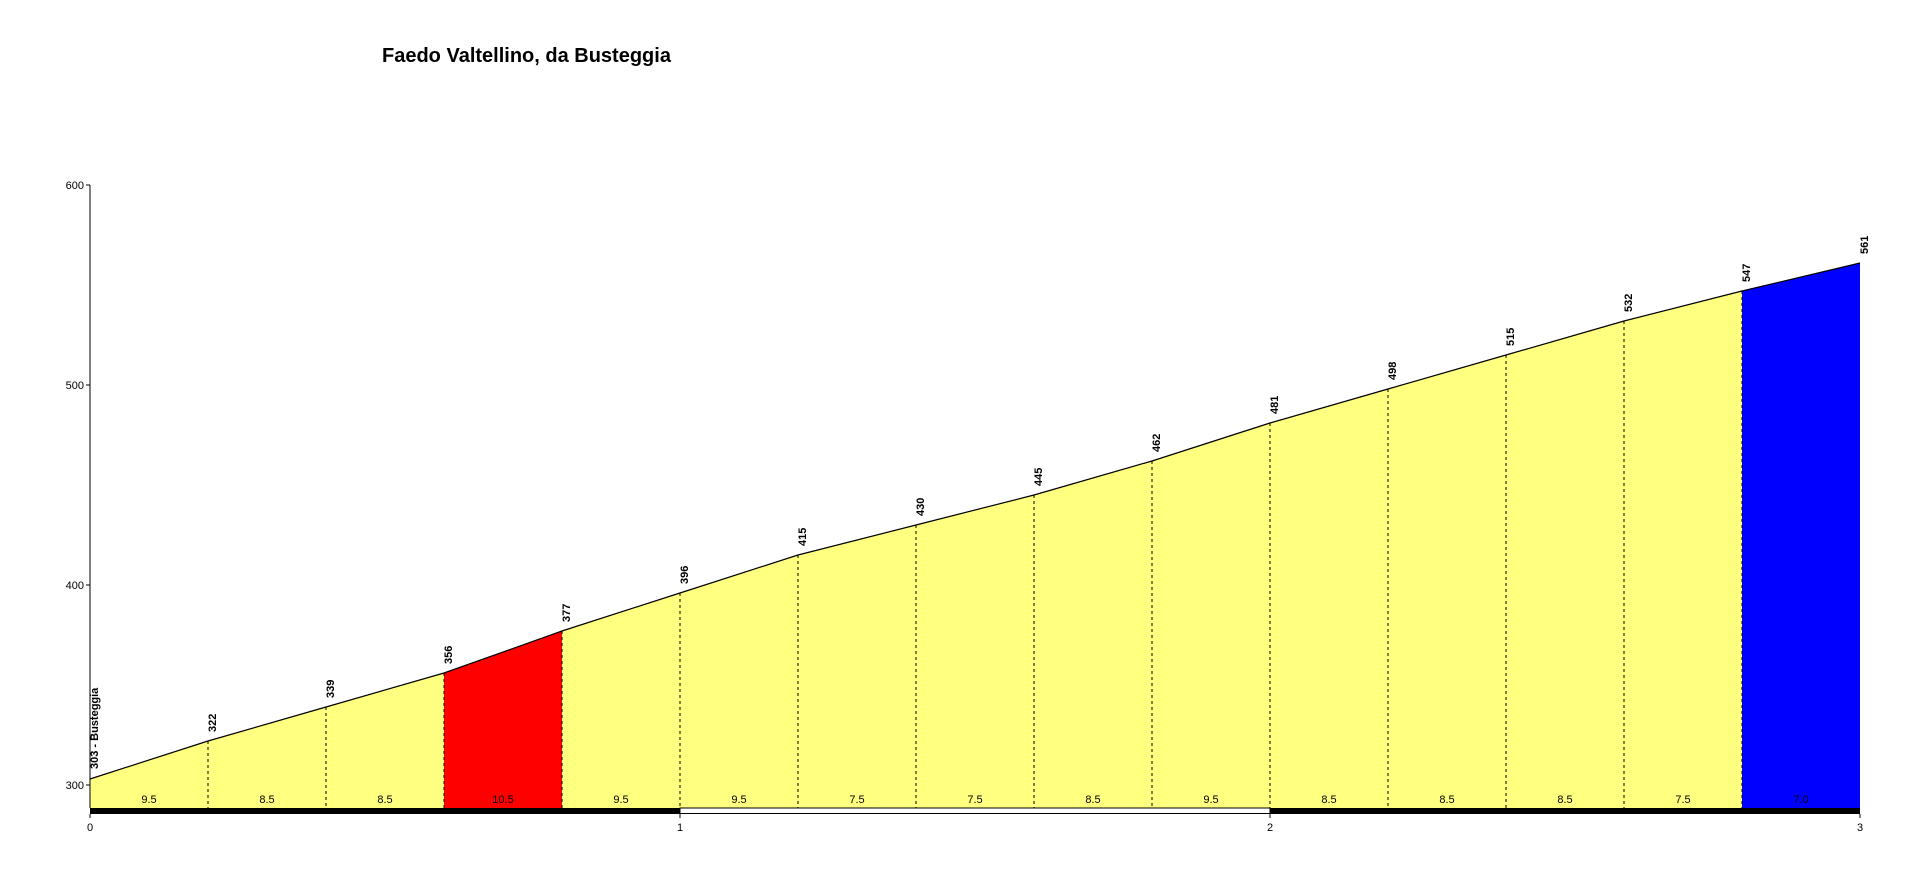 Image resolution: width=1908 pixels, height=873 pixels. Describe the element at coordinates (75, 186) in the screenshot. I see `y-tick-label: 600` at that location.